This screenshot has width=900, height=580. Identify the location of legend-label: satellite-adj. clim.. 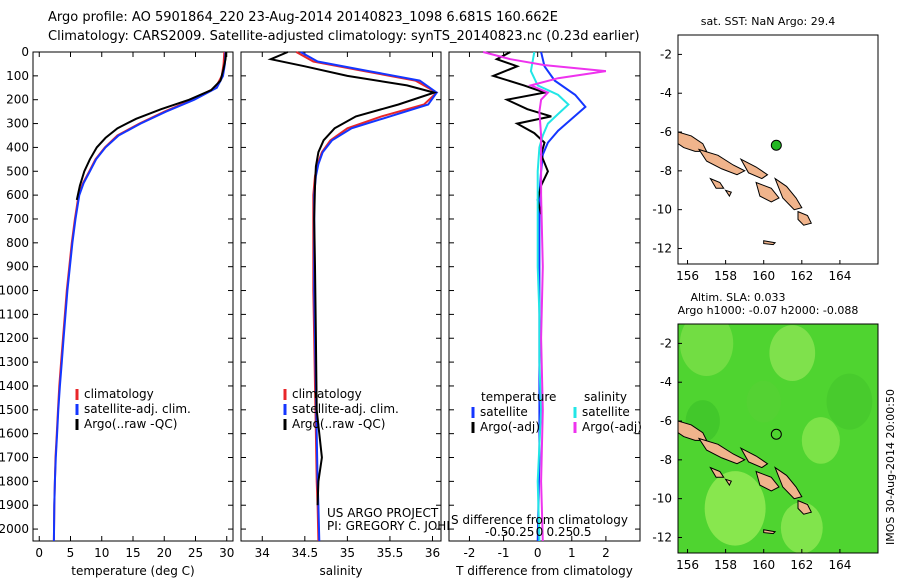
(137, 409).